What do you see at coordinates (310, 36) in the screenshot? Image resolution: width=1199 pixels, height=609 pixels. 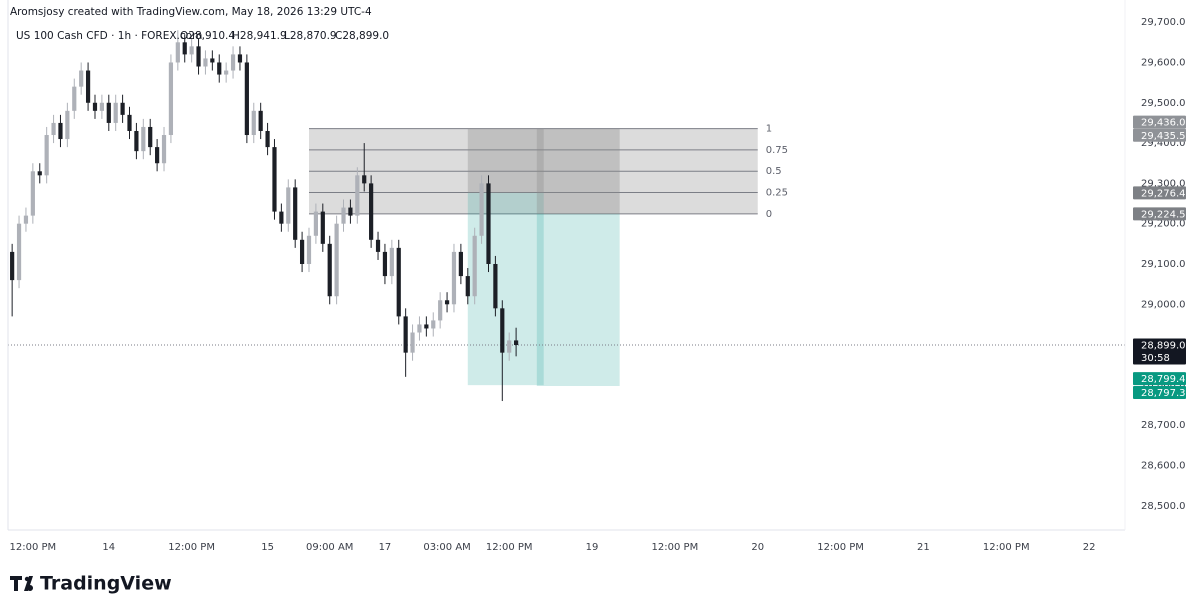 I see `ohlc-low: L28,870.9` at bounding box center [310, 36].